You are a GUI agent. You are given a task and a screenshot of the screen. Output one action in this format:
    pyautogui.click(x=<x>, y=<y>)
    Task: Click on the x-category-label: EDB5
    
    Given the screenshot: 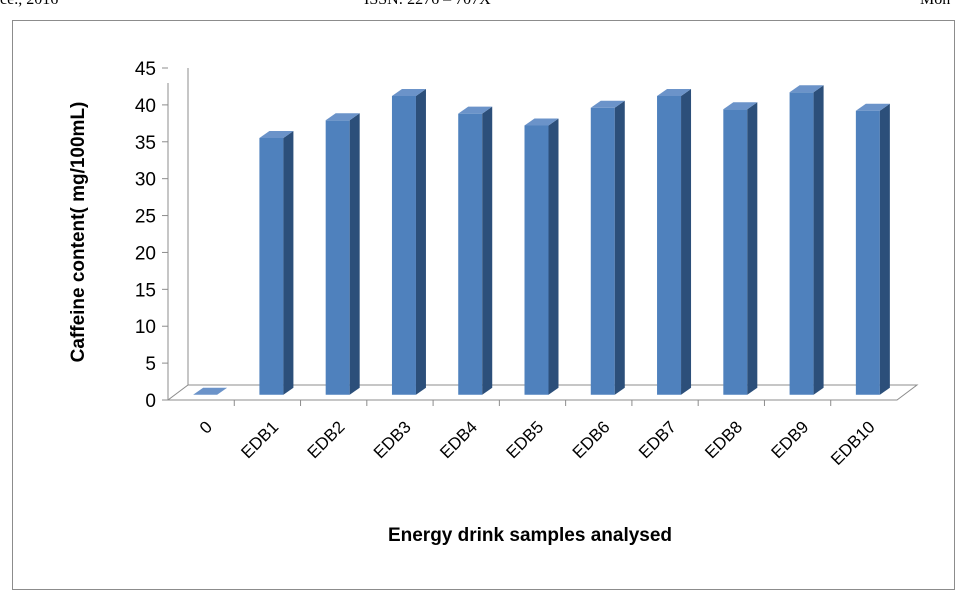 What is the action you would take?
    pyautogui.click(x=524, y=439)
    